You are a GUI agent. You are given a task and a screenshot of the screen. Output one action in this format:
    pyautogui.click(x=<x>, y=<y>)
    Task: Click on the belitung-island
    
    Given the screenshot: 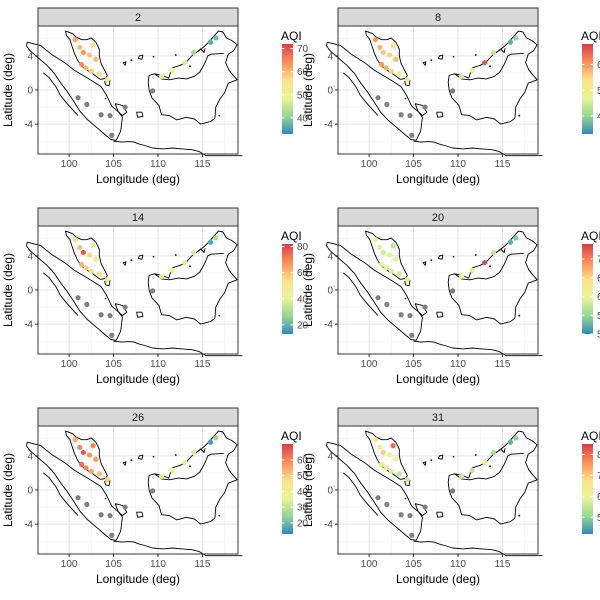 What is the action you would take?
    pyautogui.click(x=140, y=114)
    